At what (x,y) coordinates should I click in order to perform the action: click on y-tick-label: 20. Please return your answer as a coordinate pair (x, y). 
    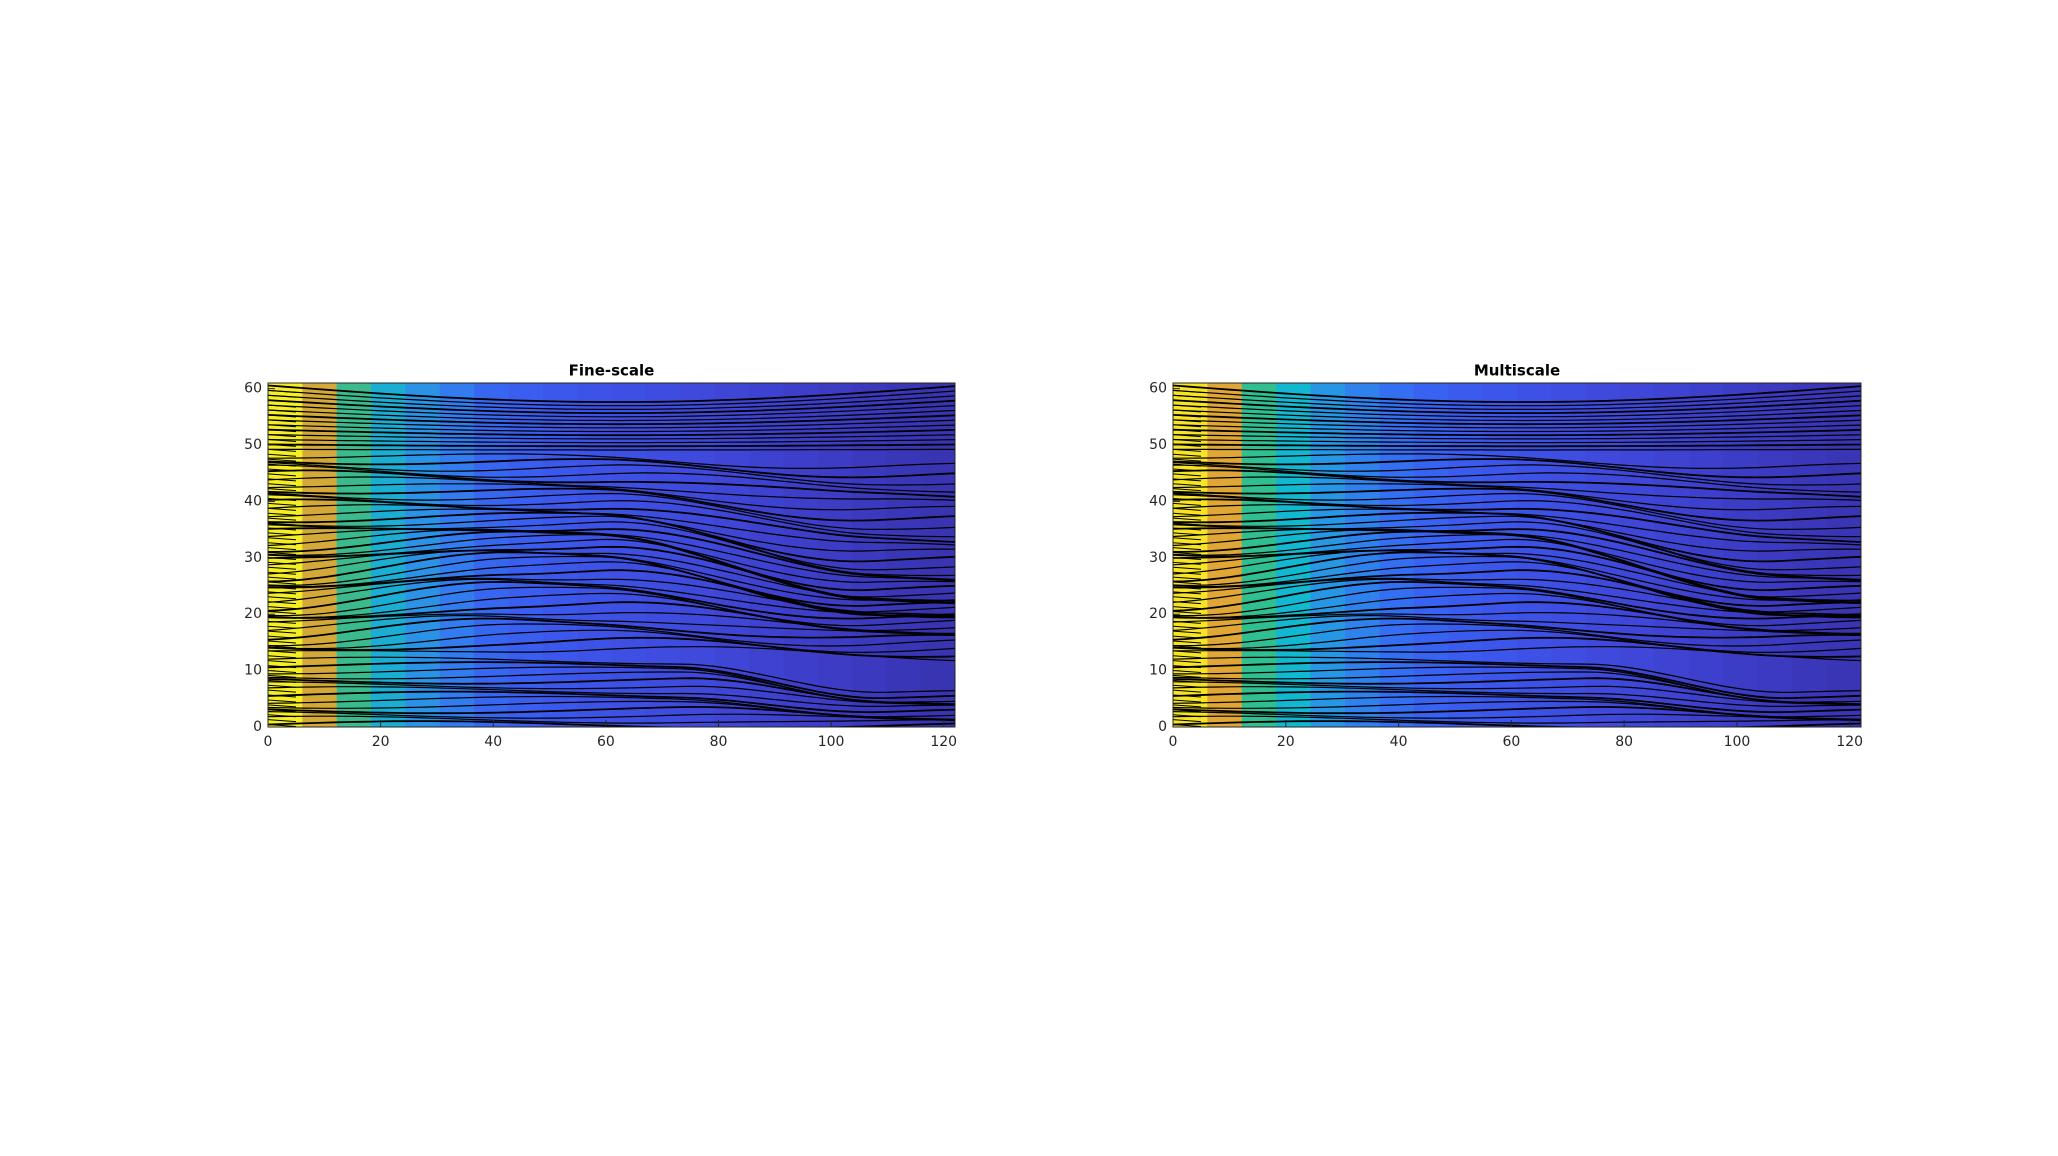
    Looking at the image, I should click on (1158, 614).